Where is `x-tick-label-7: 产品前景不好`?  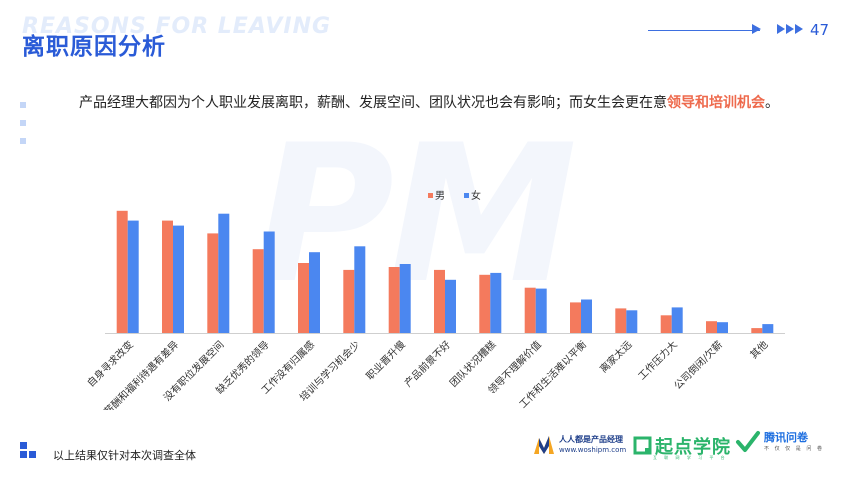 x-tick-label-7: 产品前景不好 is located at coordinates (428, 364).